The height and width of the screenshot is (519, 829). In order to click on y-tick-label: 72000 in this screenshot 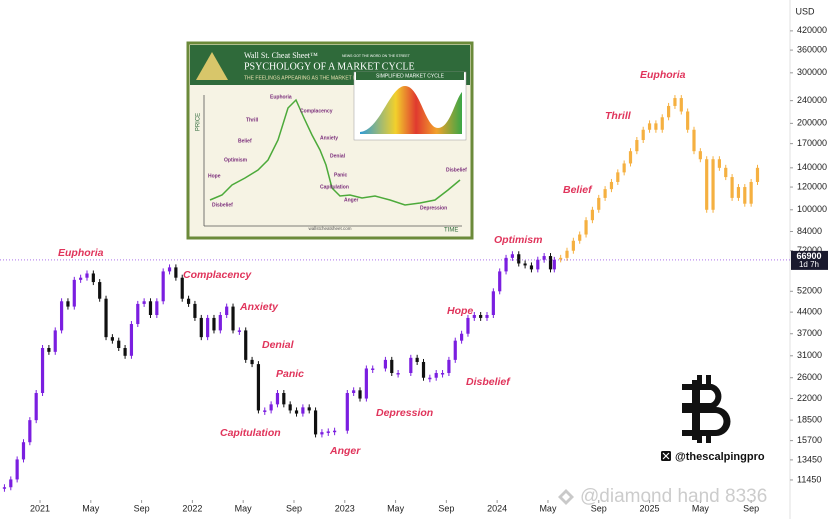, I will do `click(809, 250)`.